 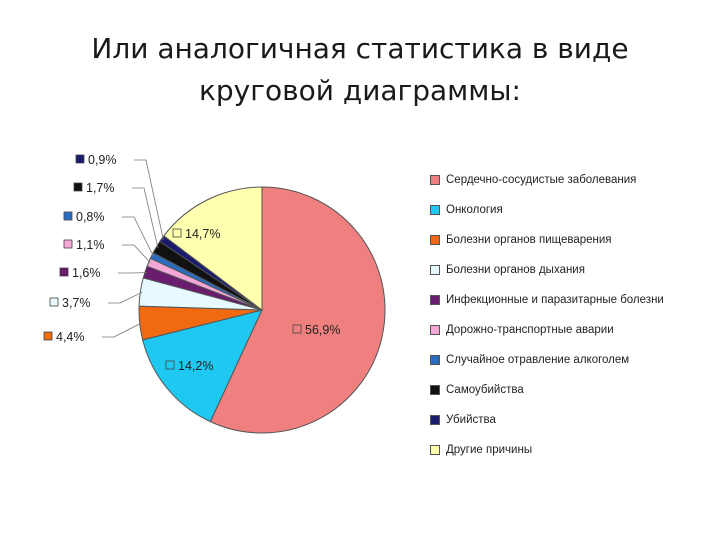 I want to click on legend-item: Сердечно-сосудистые заболевания, so click(x=570, y=180).